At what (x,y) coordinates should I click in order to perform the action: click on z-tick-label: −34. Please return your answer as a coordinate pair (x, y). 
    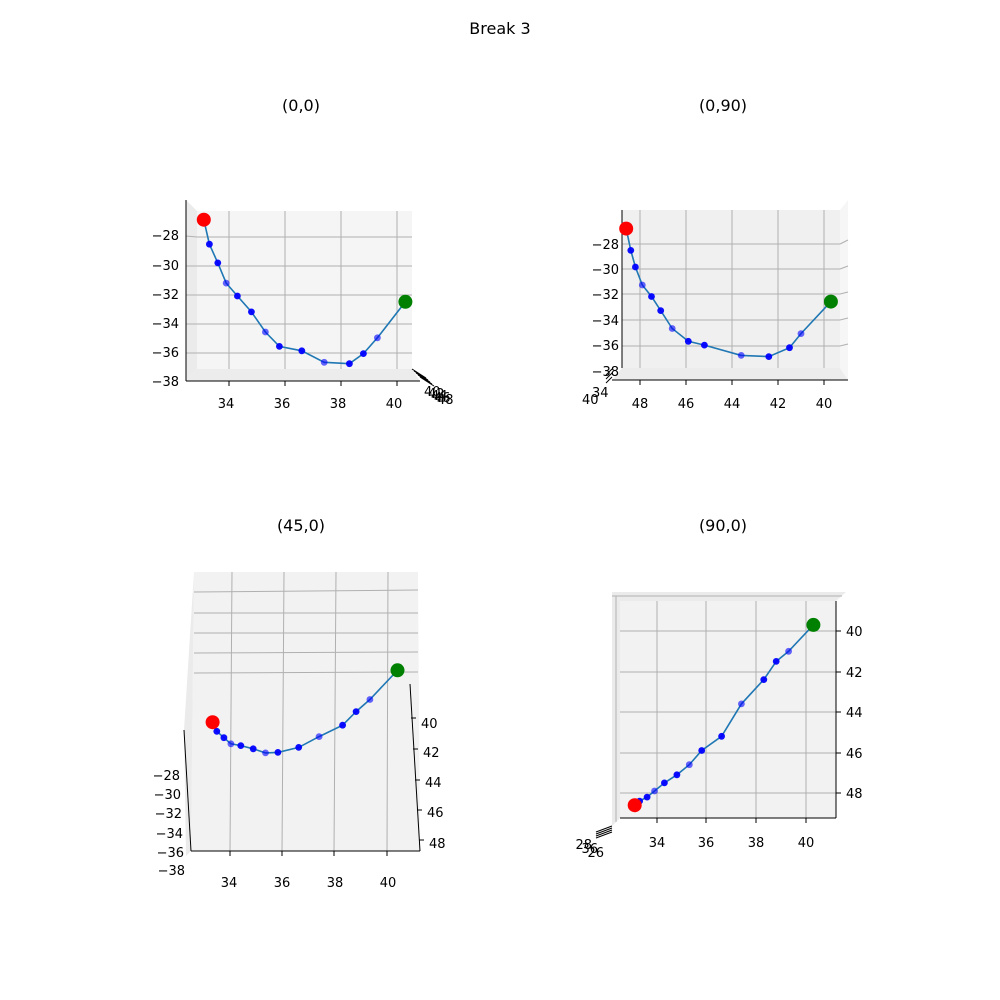
    Looking at the image, I should click on (169, 834).